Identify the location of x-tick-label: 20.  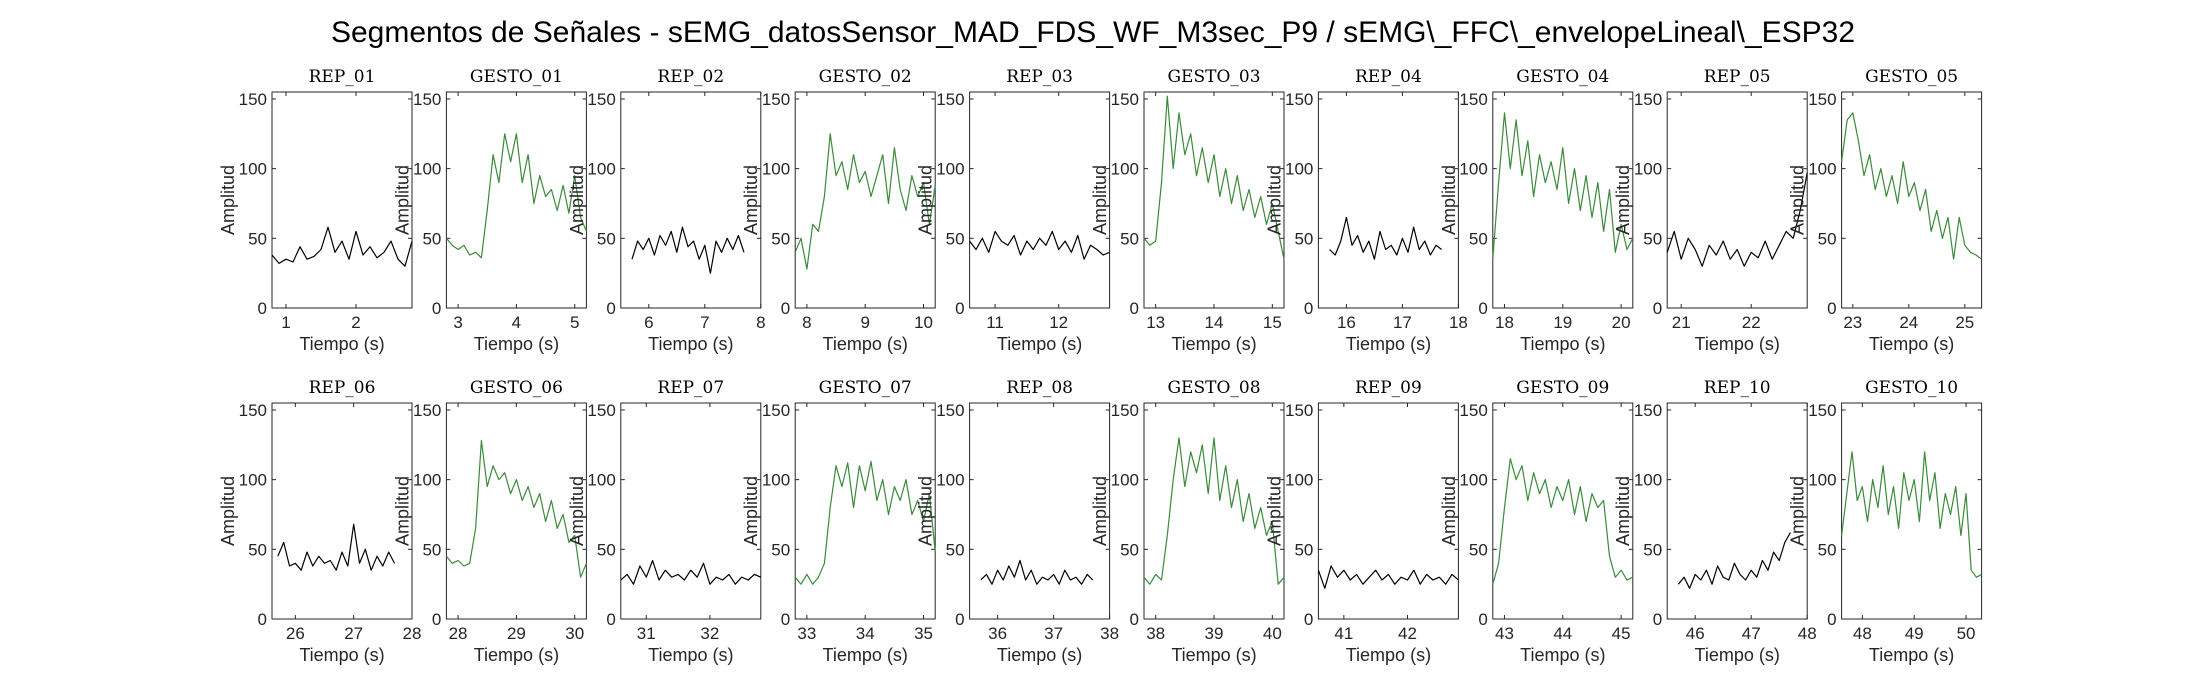
(1621, 322).